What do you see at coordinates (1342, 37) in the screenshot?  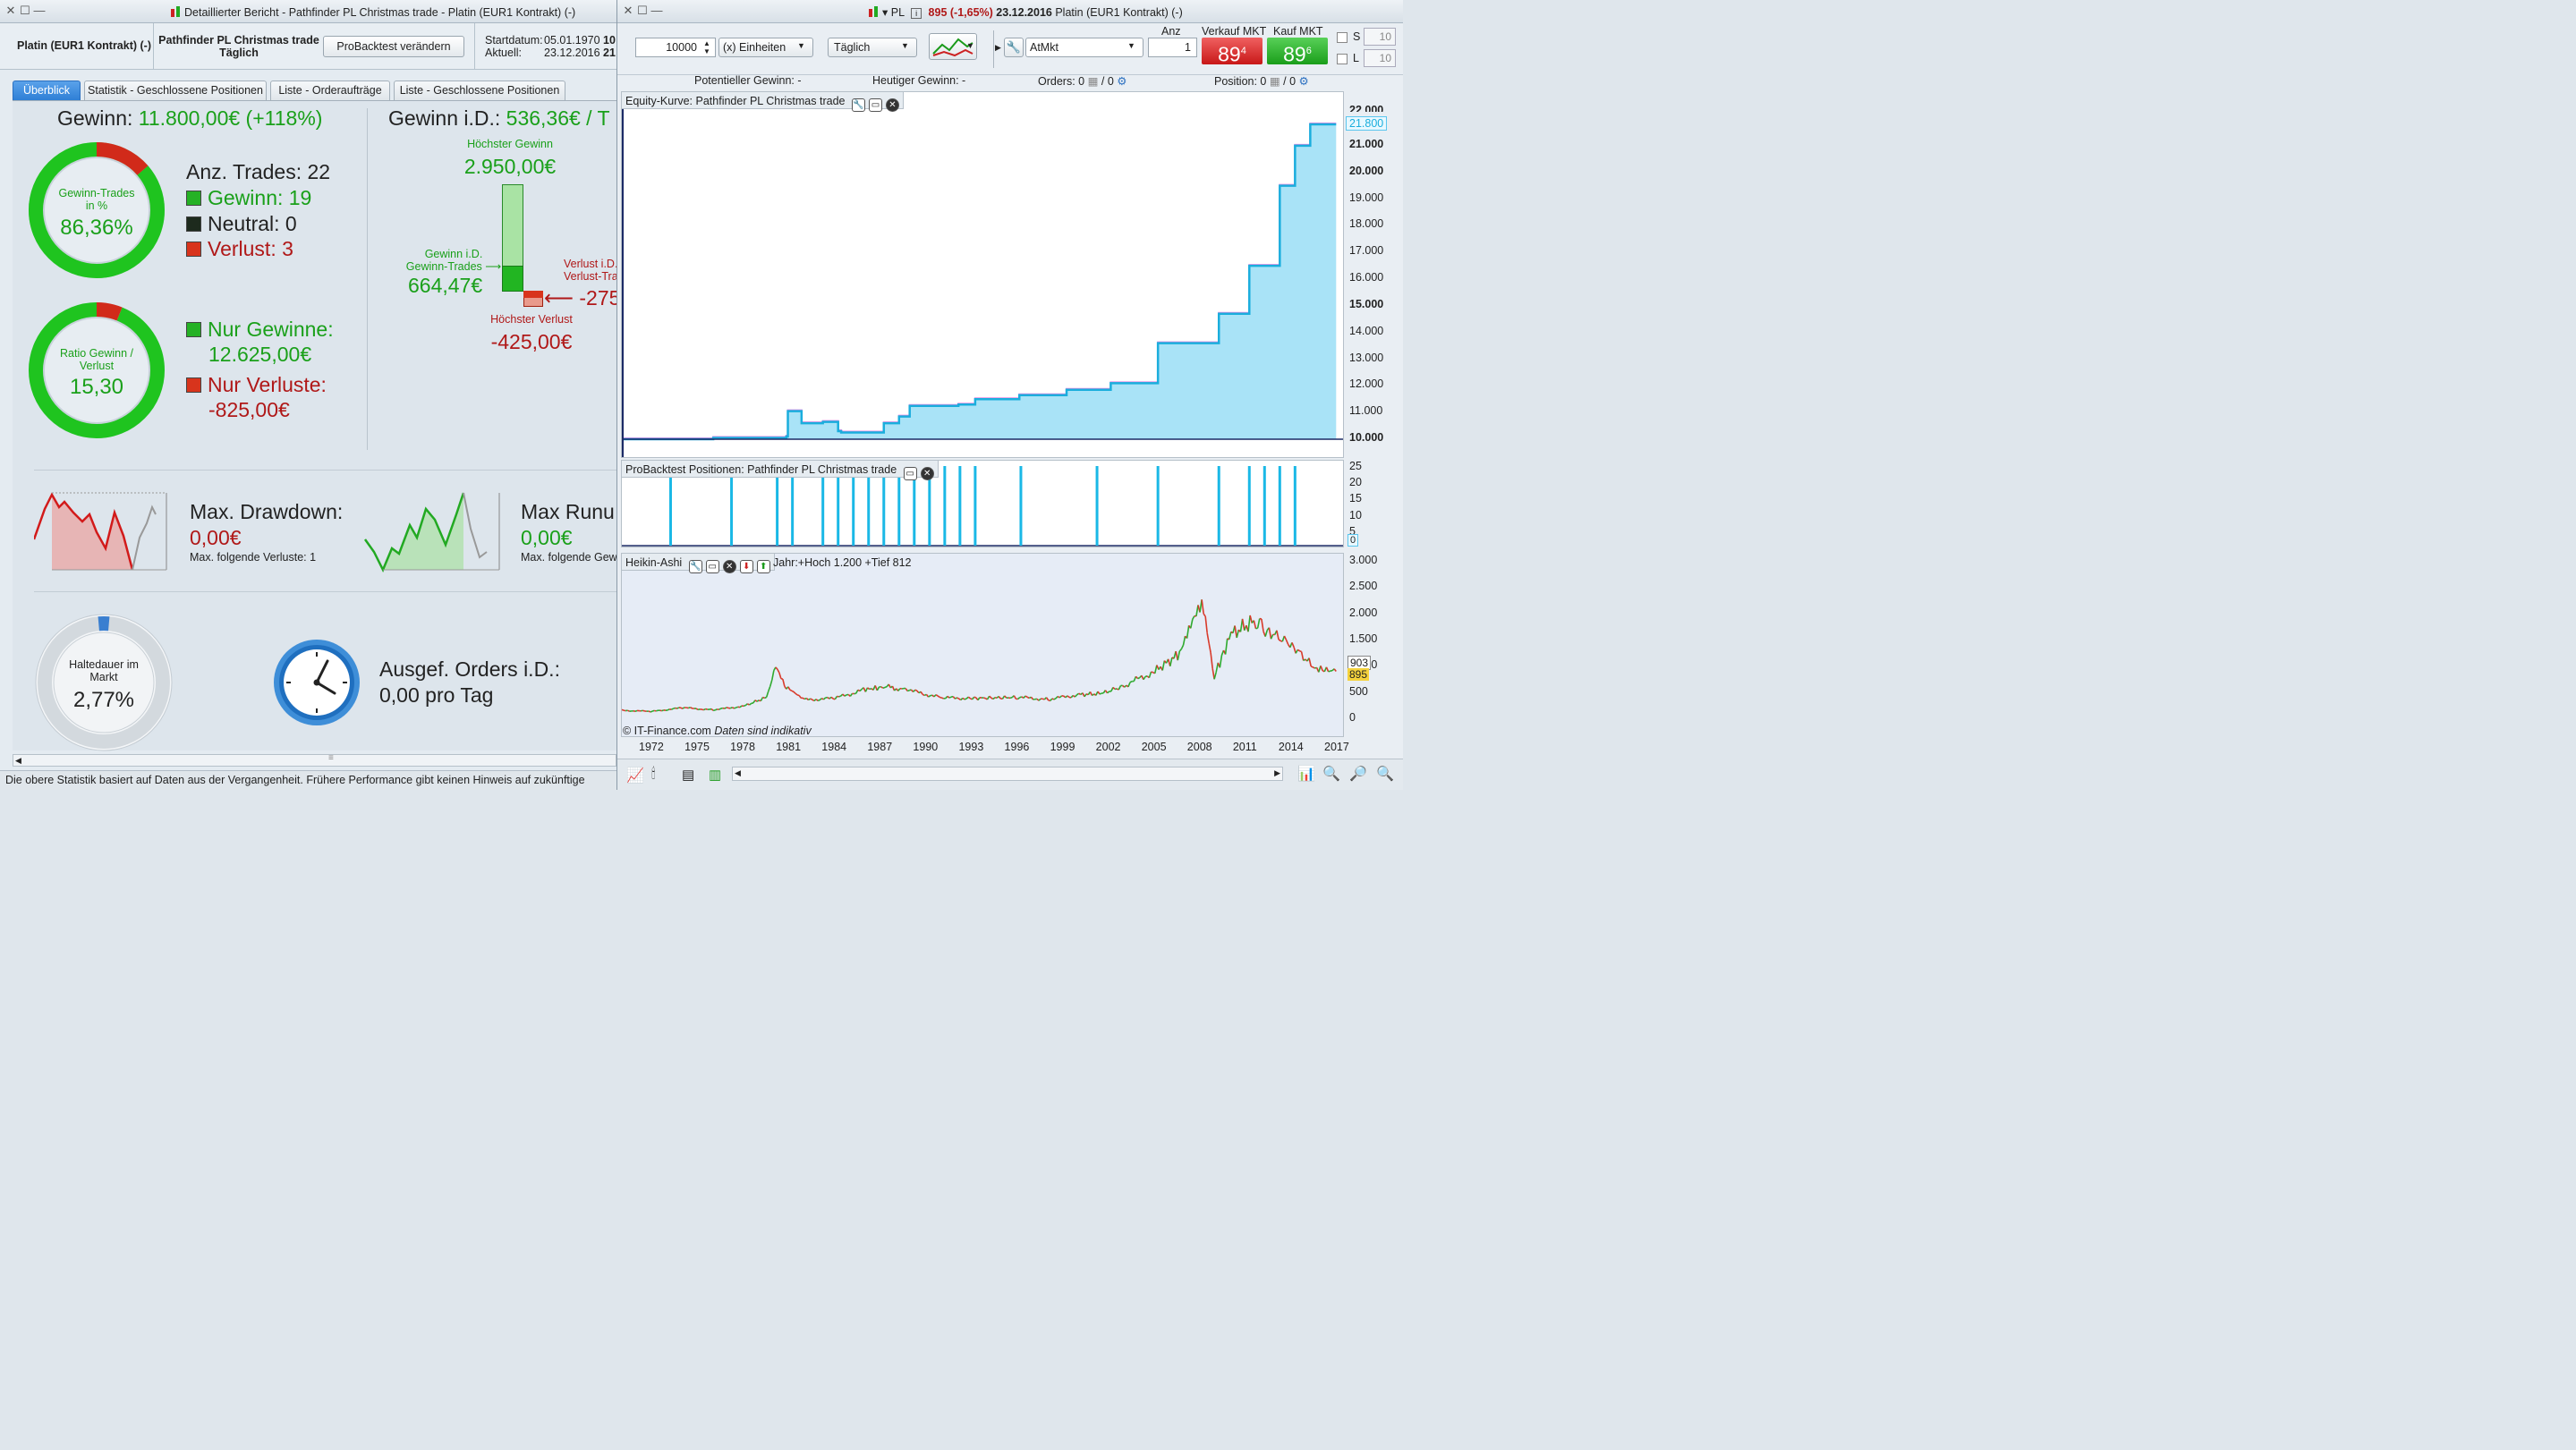 I see `stop-checkbox` at bounding box center [1342, 37].